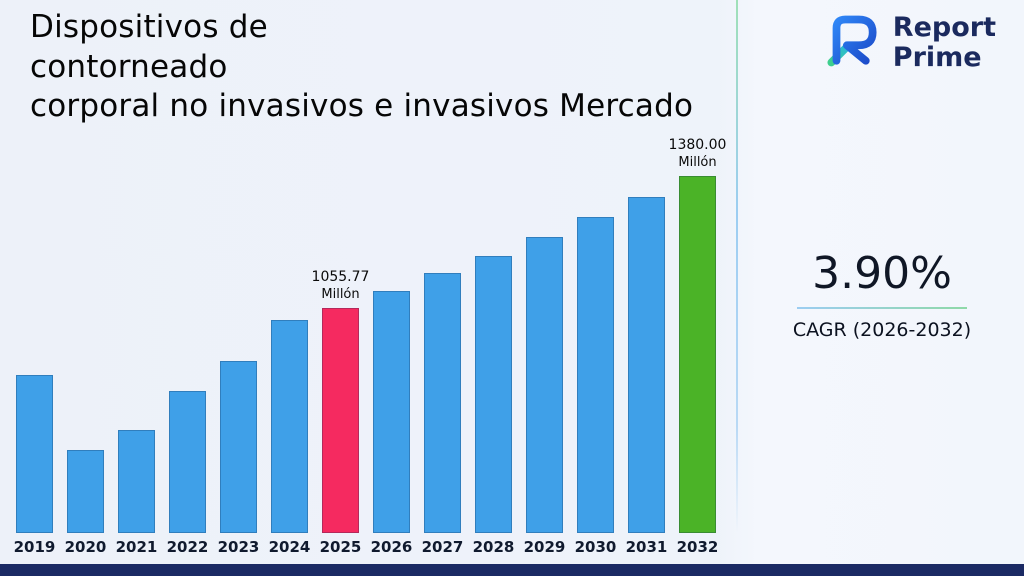  What do you see at coordinates (595, 375) in the screenshot?
I see `bar-2030` at bounding box center [595, 375].